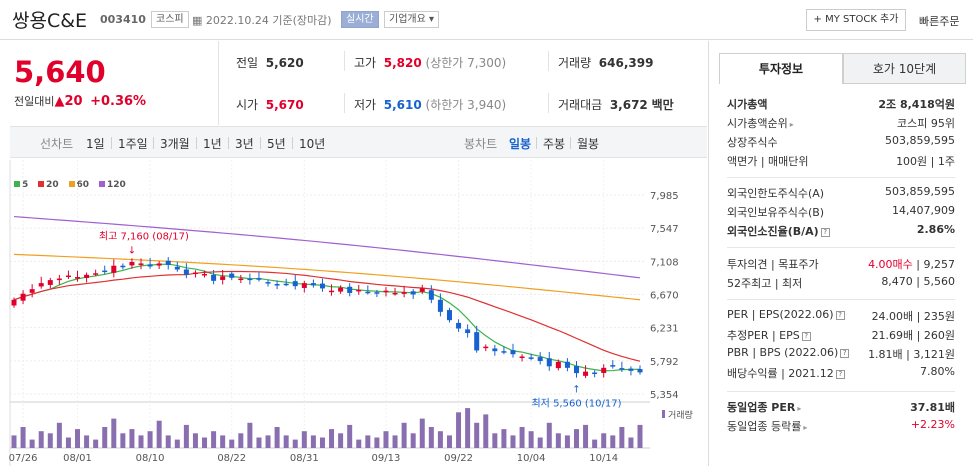 The width and height of the screenshot is (973, 466). What do you see at coordinates (588, 144) in the screenshot?
I see `period-monthly: 월봉` at bounding box center [588, 144].